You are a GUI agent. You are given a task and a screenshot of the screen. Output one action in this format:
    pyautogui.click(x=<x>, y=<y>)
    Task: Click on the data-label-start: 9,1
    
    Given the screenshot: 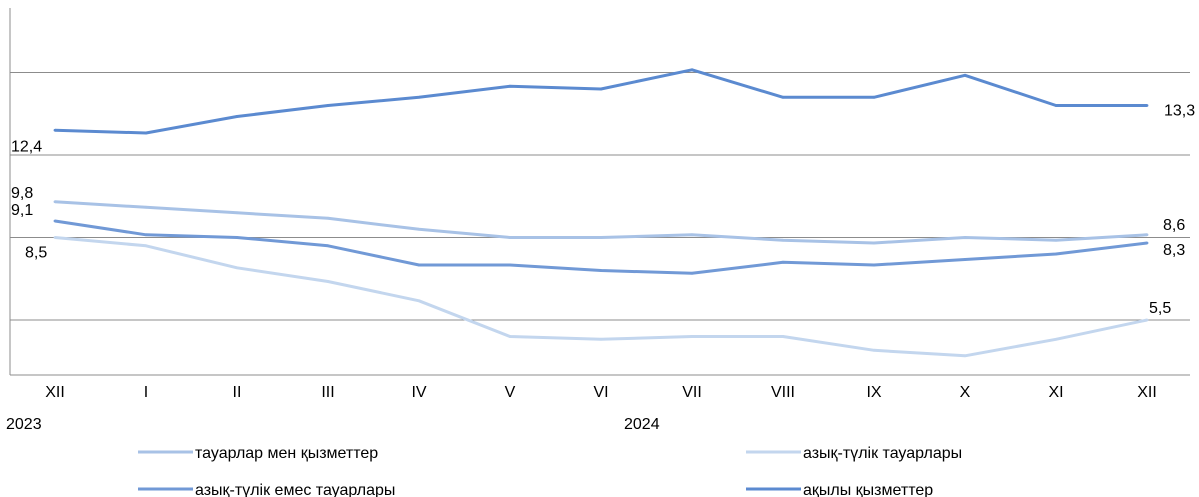 What is the action you would take?
    pyautogui.click(x=22, y=210)
    